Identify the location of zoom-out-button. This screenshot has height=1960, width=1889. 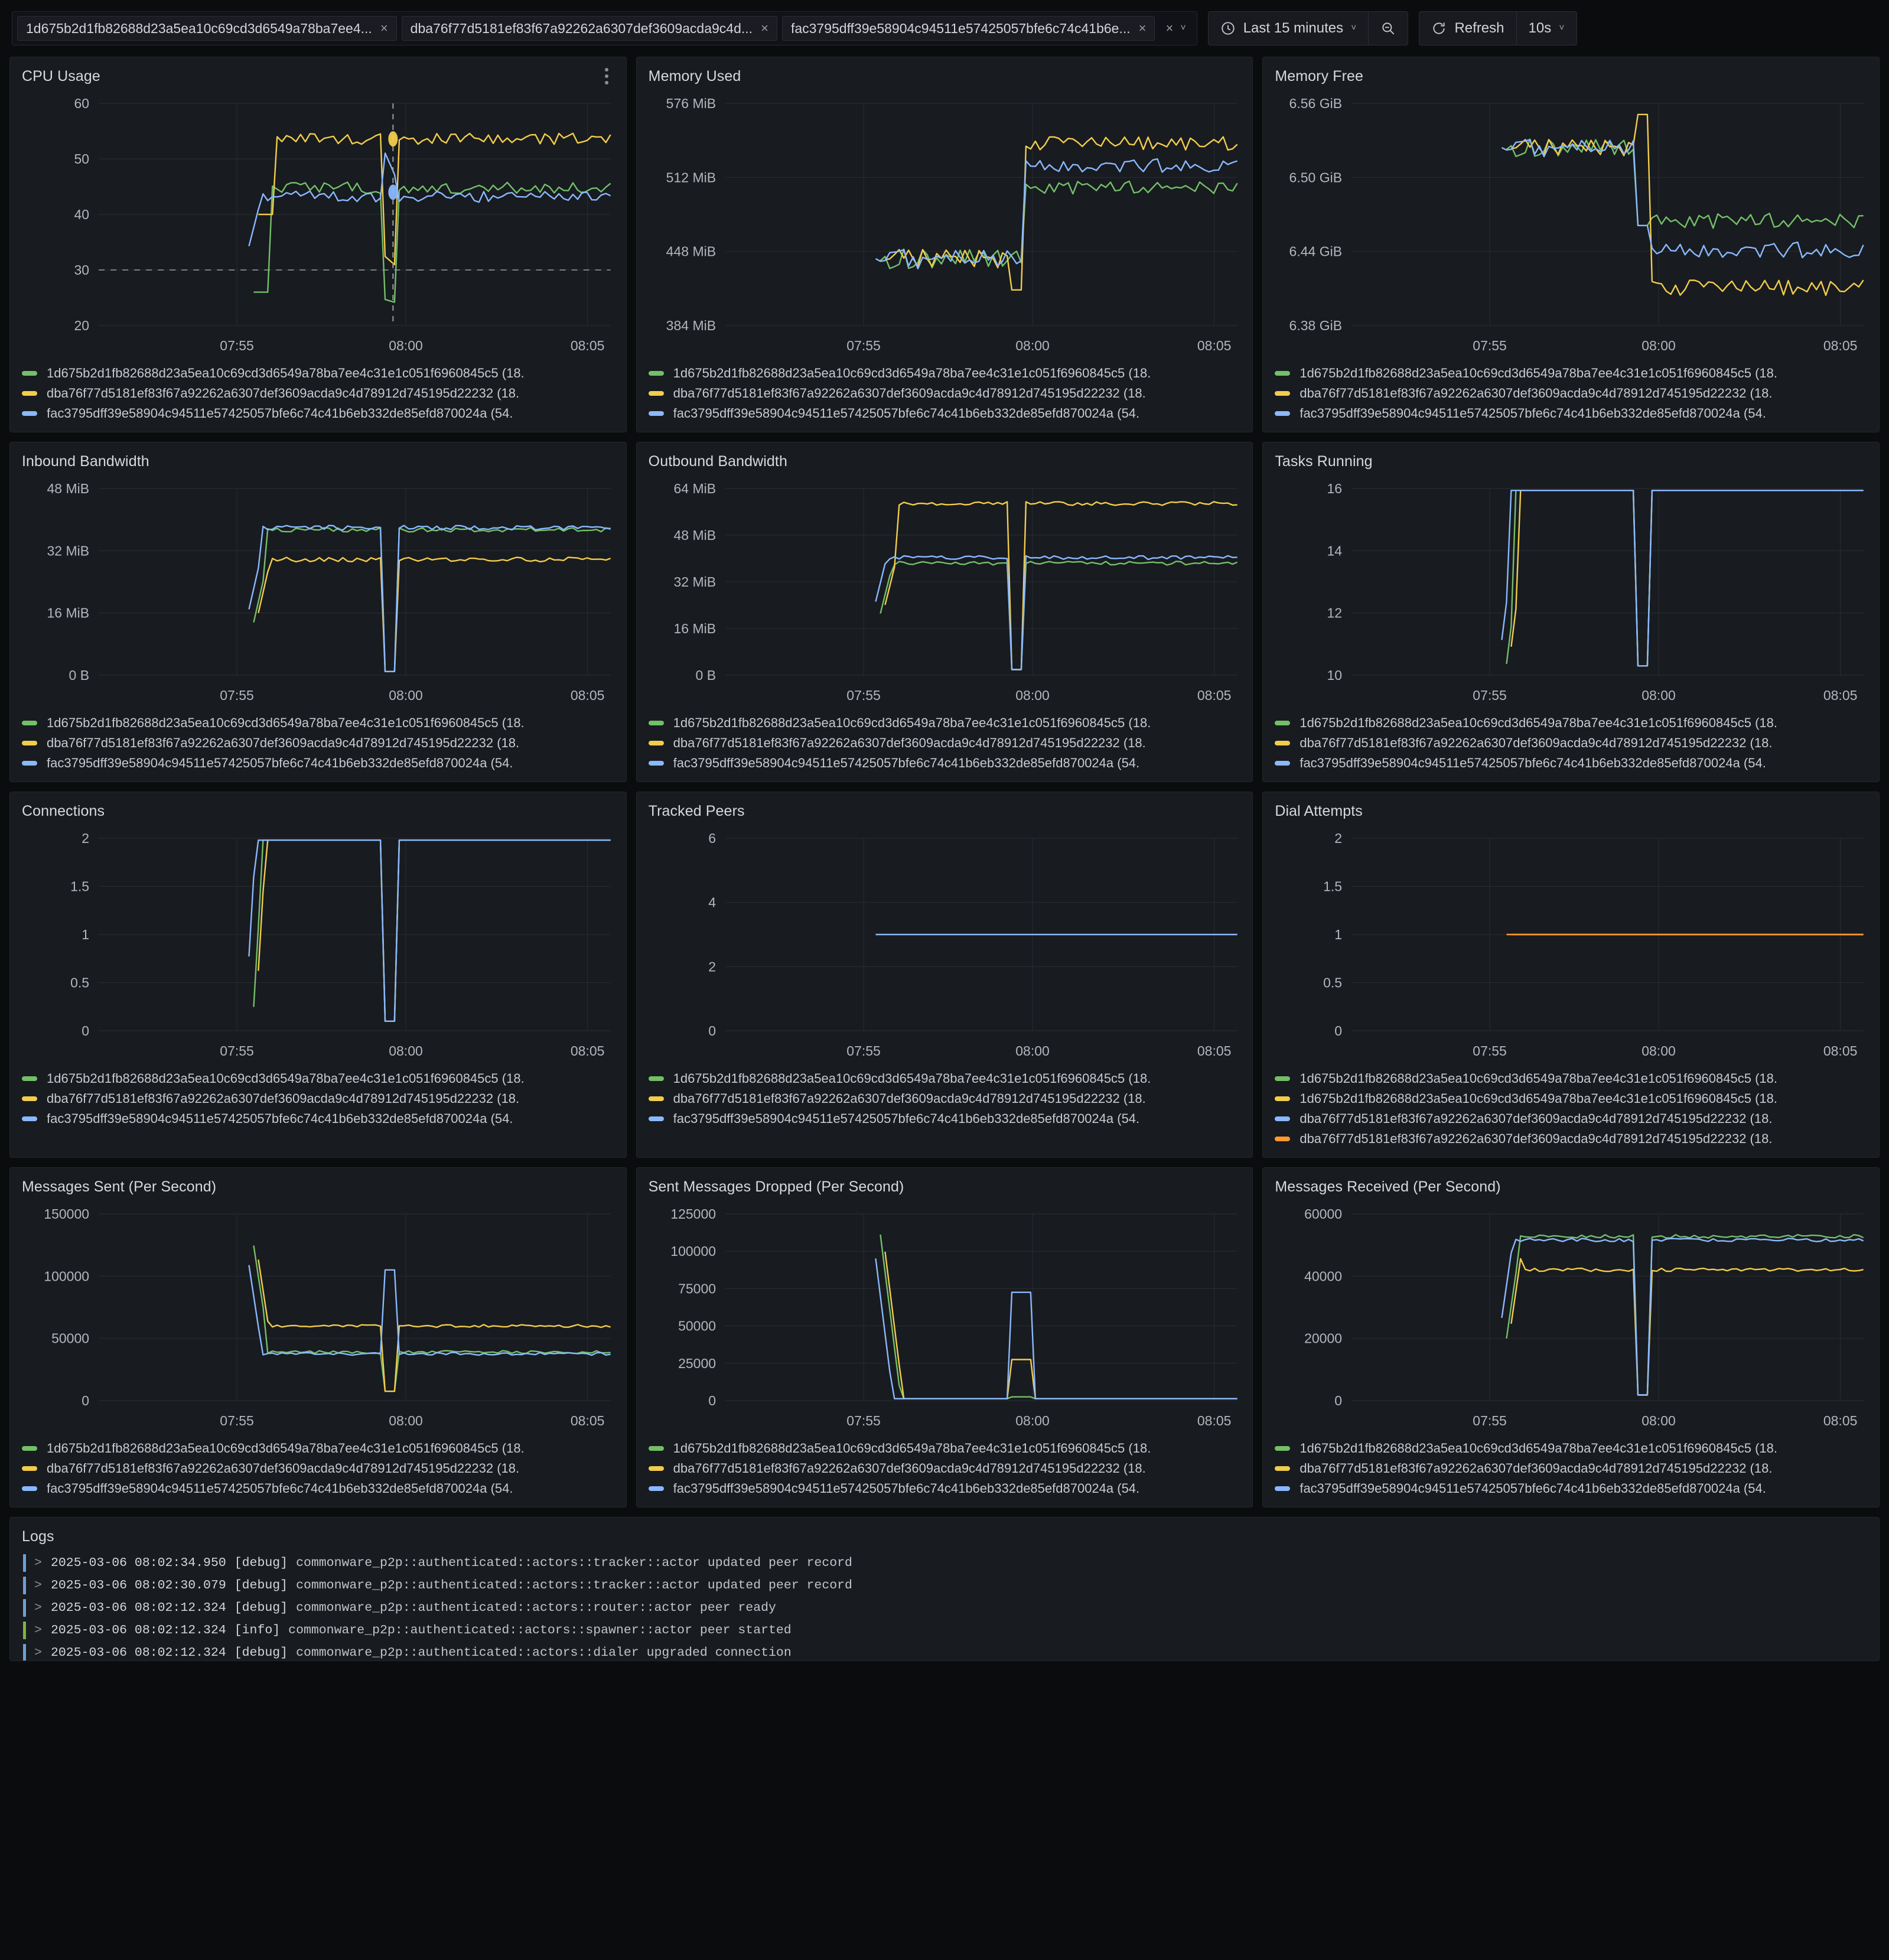
(1388, 28).